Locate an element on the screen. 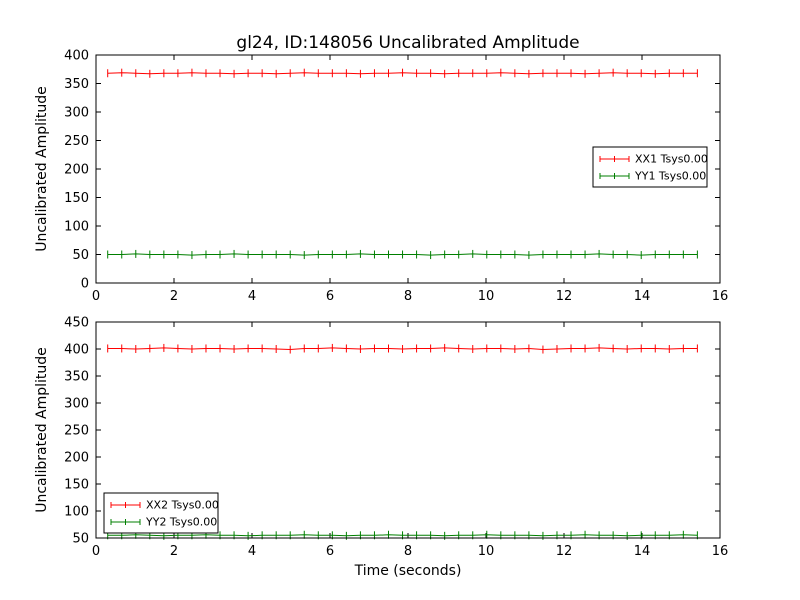 Image resolution: width=800 pixels, height=600 pixels. legend-subplot-1: XX1 Tsys0.00 YY1 Tsys0.00 is located at coordinates (650, 167).